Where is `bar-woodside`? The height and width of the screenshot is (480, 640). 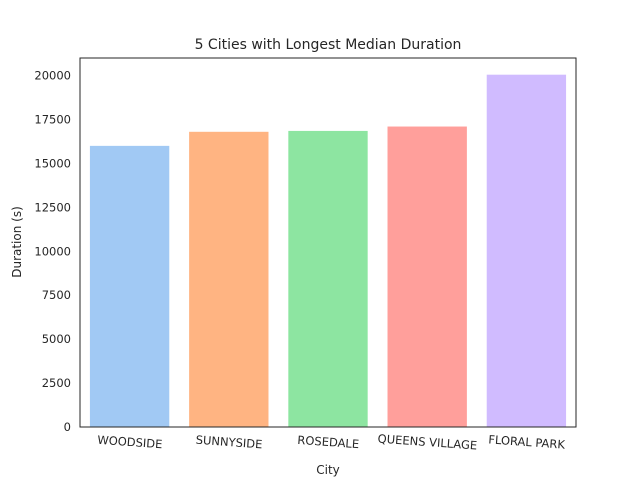 bar-woodside is located at coordinates (129, 286).